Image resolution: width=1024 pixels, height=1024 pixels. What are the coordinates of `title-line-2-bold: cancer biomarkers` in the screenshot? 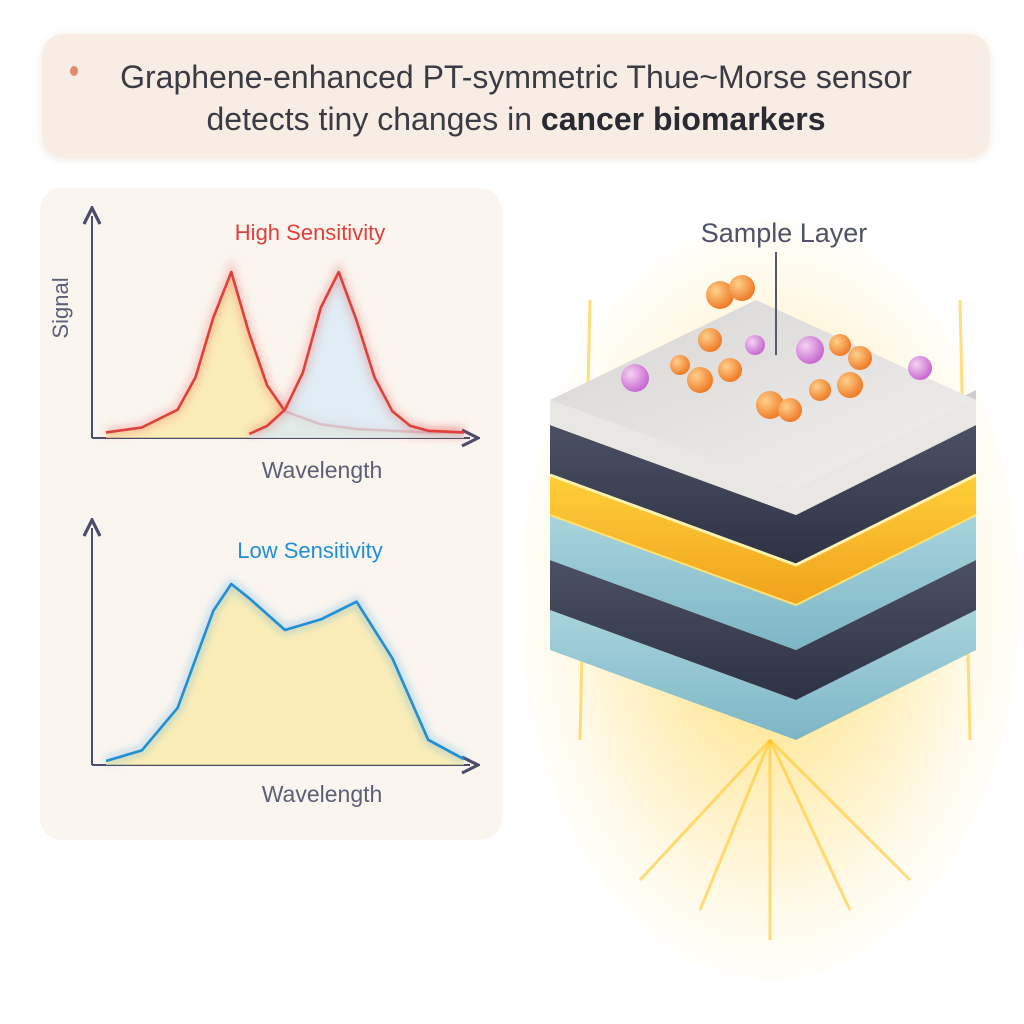 It's located at (683, 119).